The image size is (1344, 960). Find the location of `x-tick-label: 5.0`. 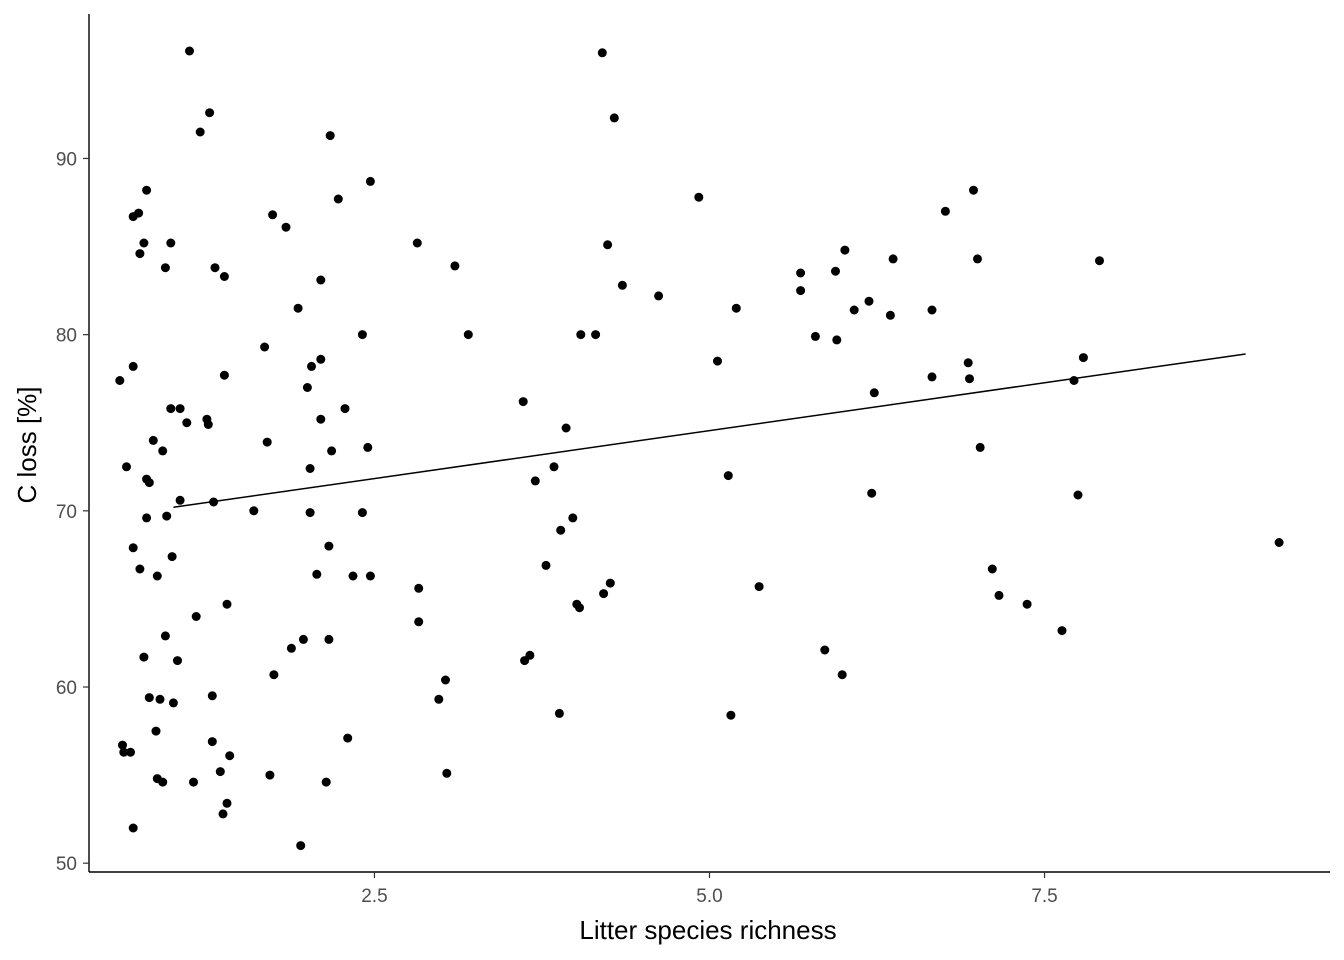

x-tick-label: 5.0 is located at coordinates (709, 896).